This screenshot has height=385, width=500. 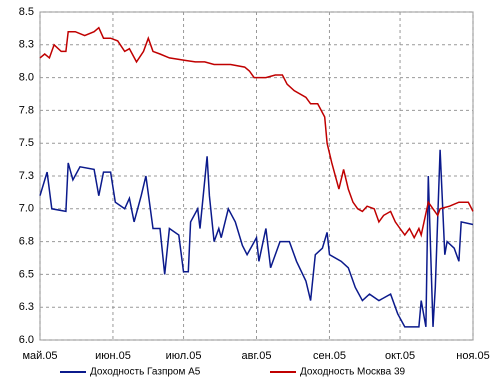 What do you see at coordinates (472, 356) in the screenshot?
I see `x-tick-label: ноя.05` at bounding box center [472, 356].